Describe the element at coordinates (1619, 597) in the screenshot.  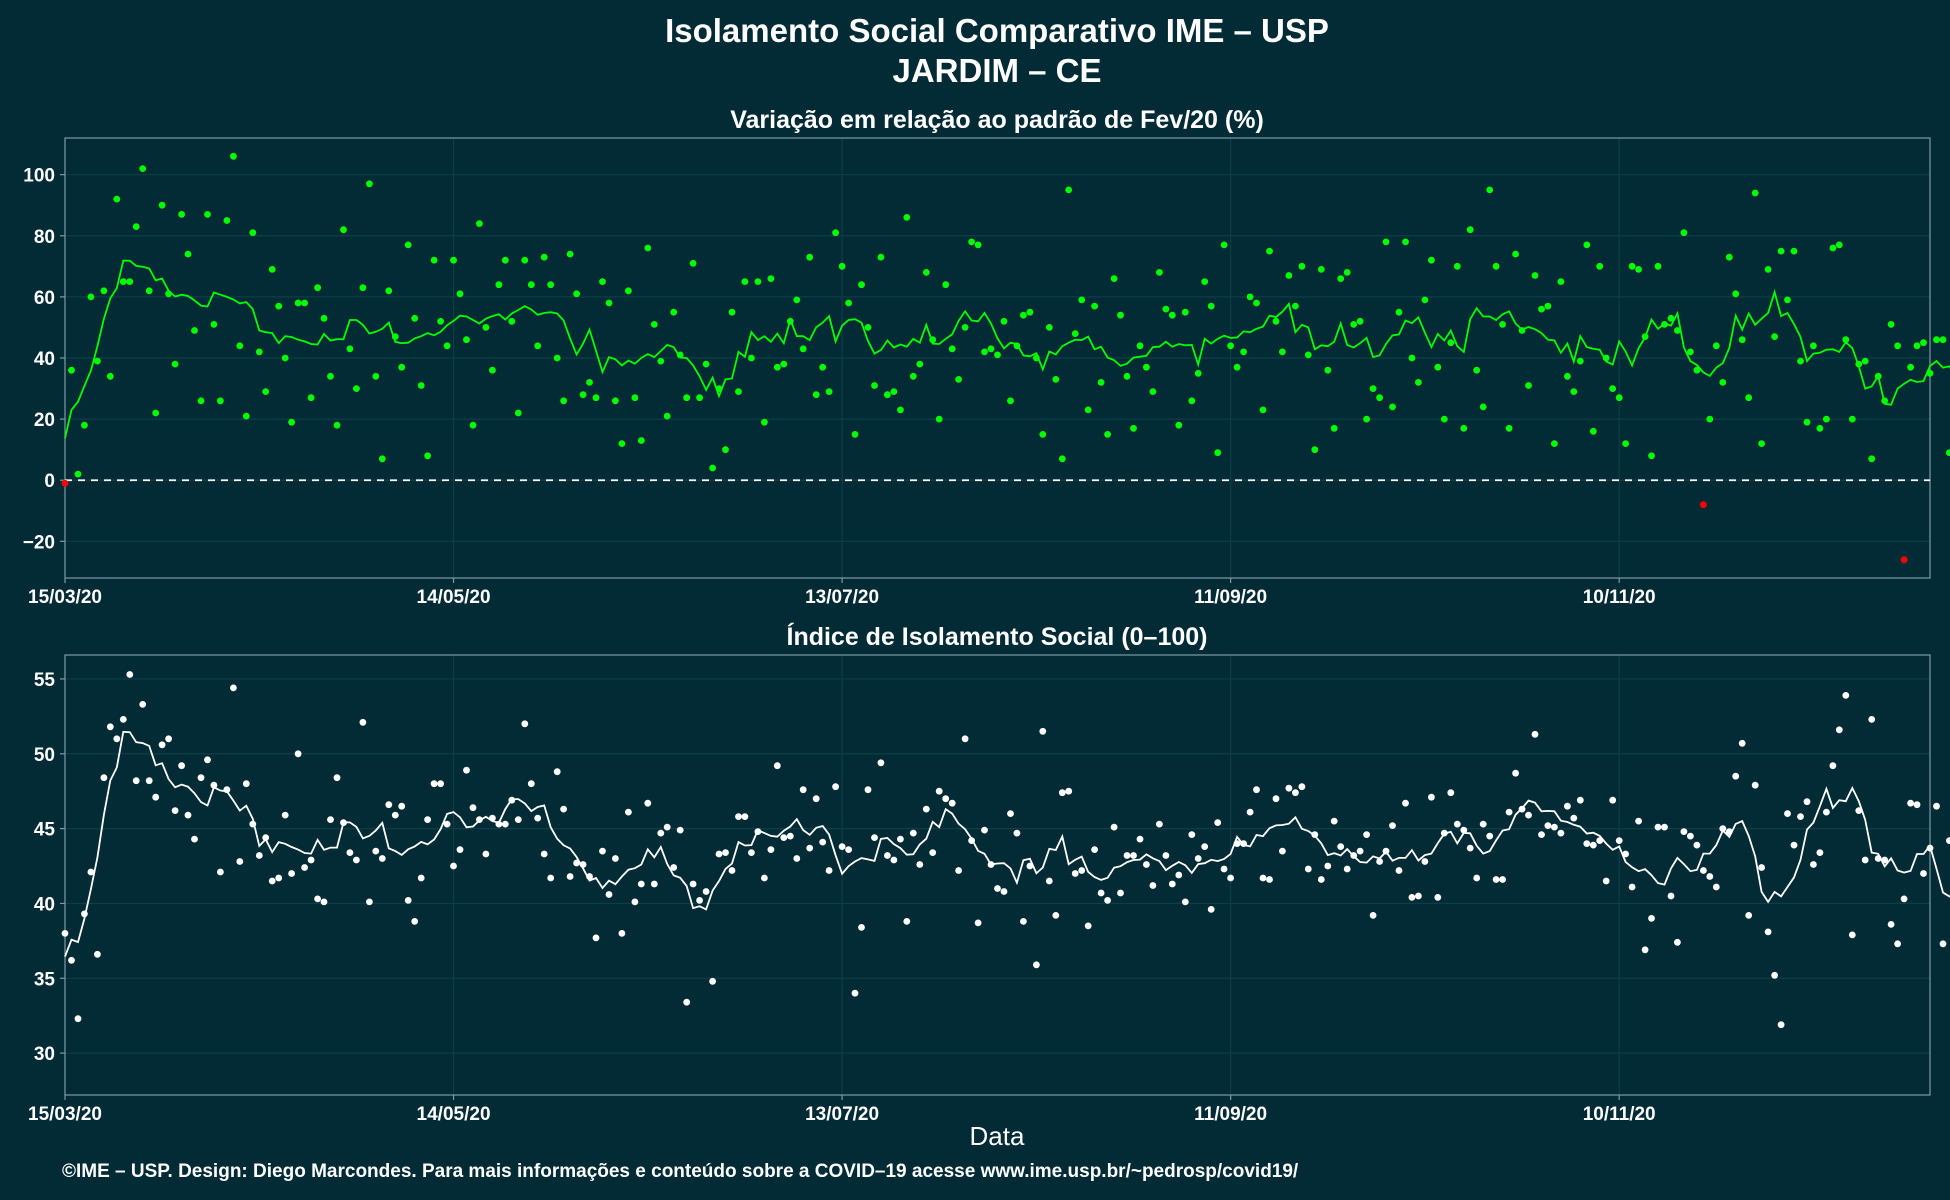
I see `x-tick-label: 10/11/20` at that location.